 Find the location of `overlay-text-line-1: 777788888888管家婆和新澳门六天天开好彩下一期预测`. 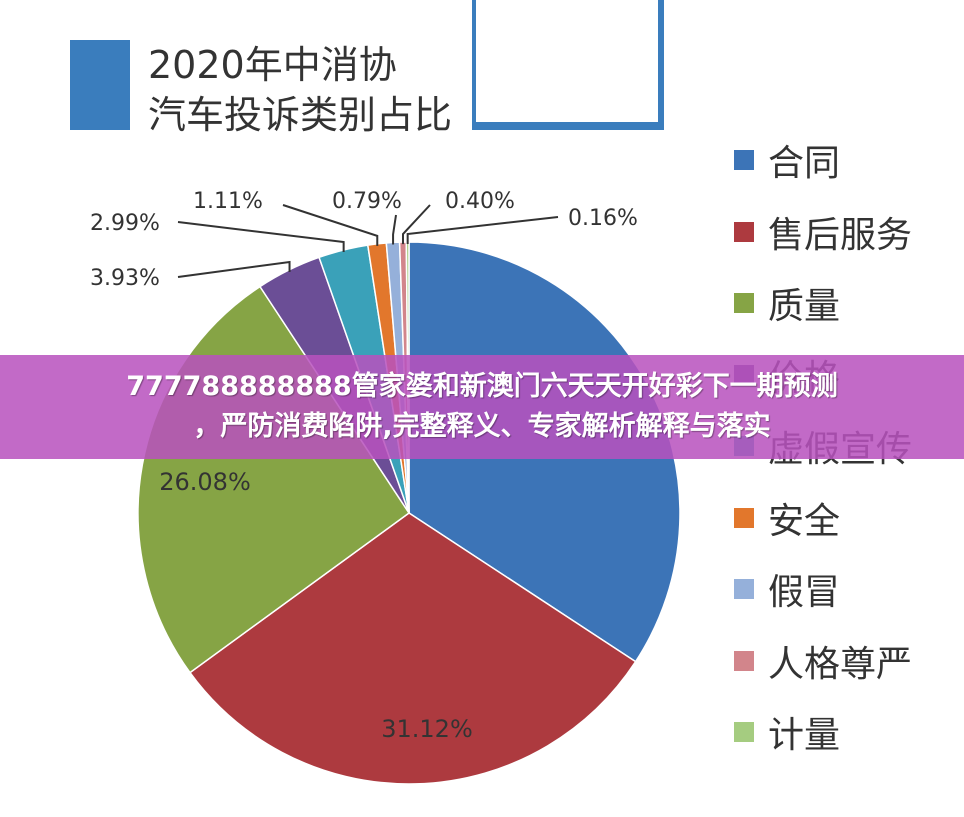

overlay-text-line-1: 777788888888管家婆和新澳门六天天开好彩下一期预测 is located at coordinates (482, 386).